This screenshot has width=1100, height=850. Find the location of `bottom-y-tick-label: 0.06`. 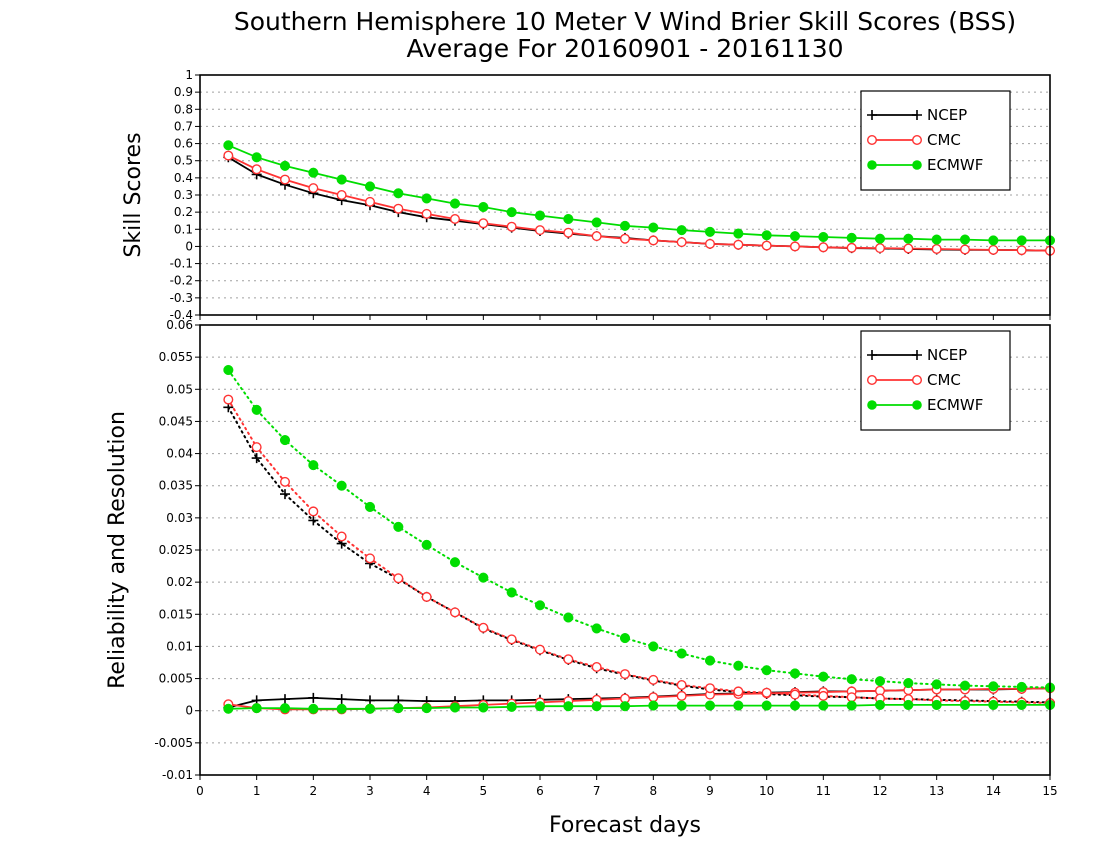

bottom-y-tick-label: 0.06 is located at coordinates (179, 325).